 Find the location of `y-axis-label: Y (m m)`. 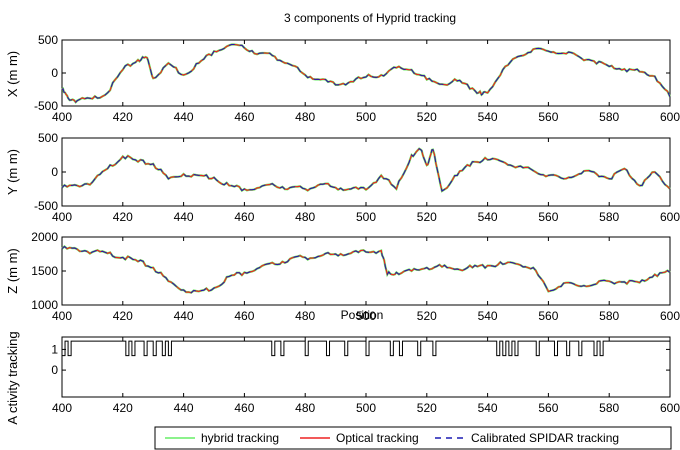

y-axis-label: Y (m m) is located at coordinates (12, 172).